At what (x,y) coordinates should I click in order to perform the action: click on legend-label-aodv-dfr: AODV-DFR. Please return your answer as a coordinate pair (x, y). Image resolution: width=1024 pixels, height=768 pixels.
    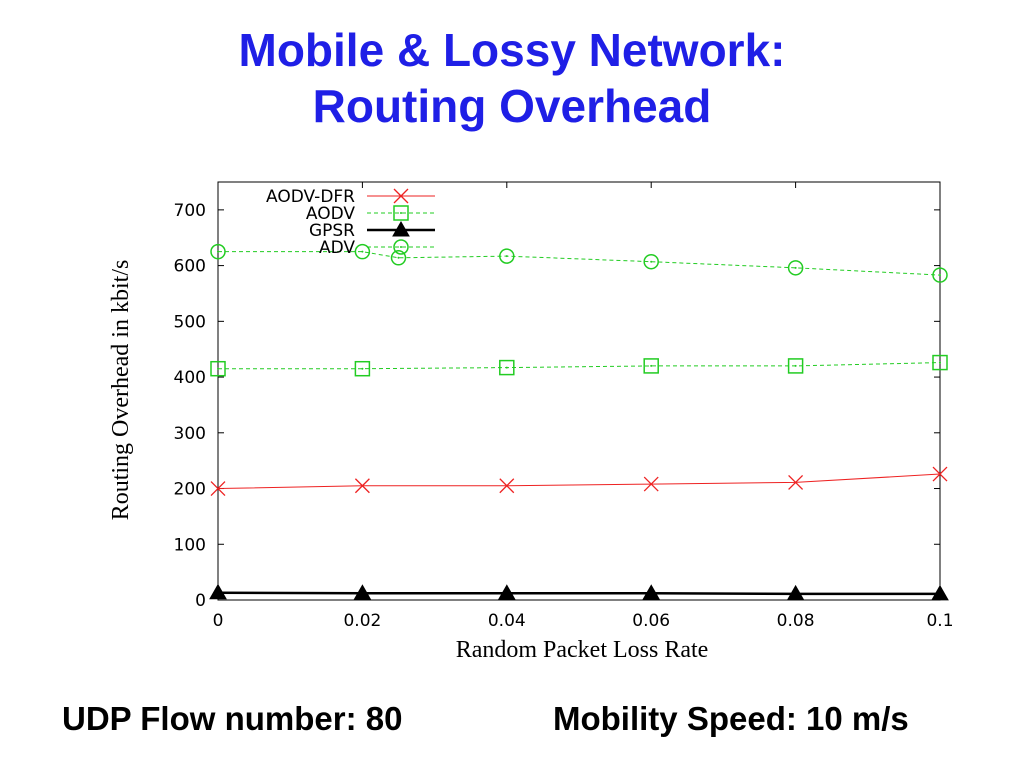
    Looking at the image, I should click on (310, 197).